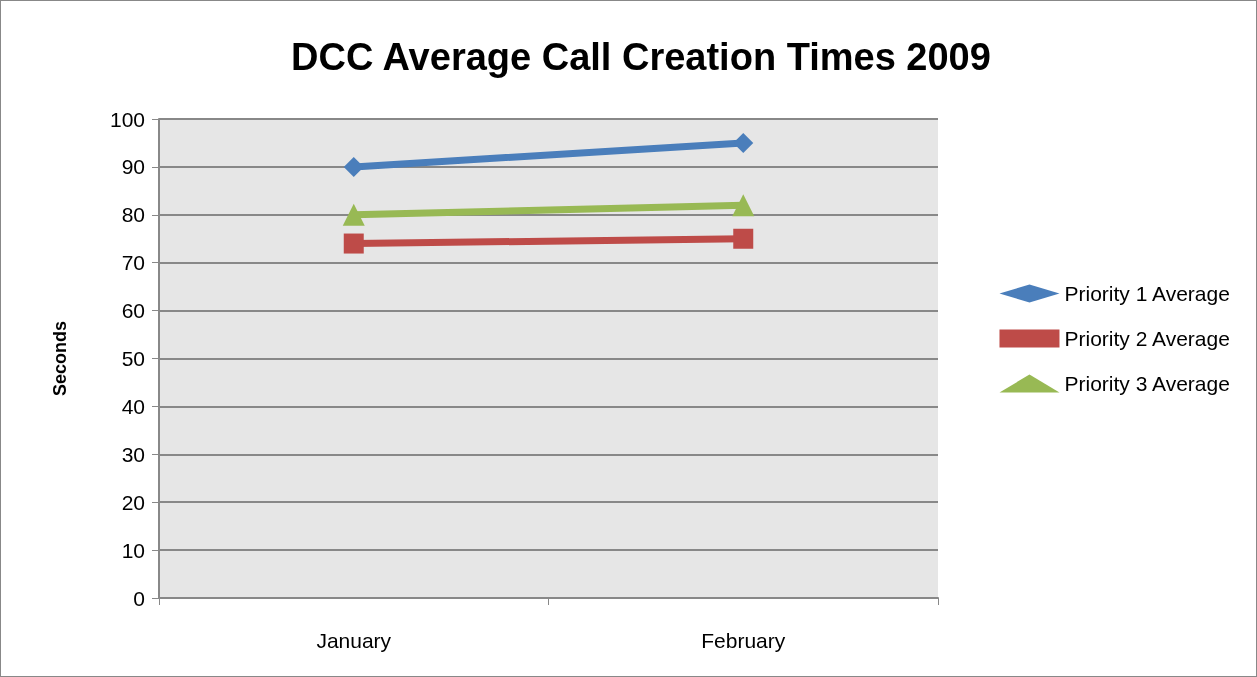  Describe the element at coordinates (641, 57) in the screenshot. I see `chart-title: DCC Average Call Creation Times 2009` at that location.